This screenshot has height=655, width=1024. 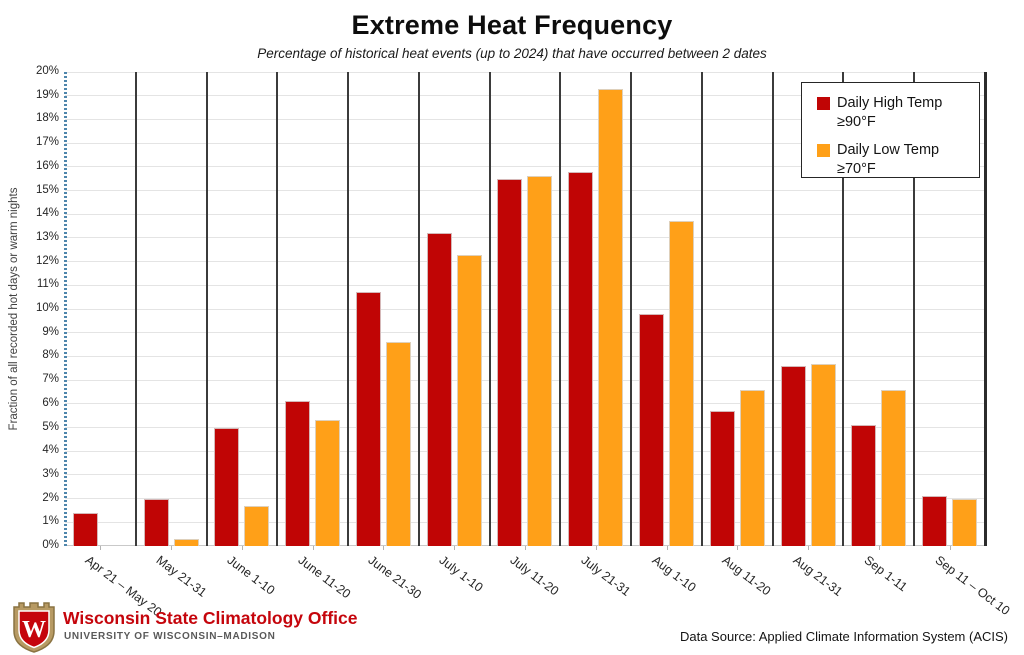 What do you see at coordinates (746, 576) in the screenshot?
I see `x-axis-label: Aug 11-20` at bounding box center [746, 576].